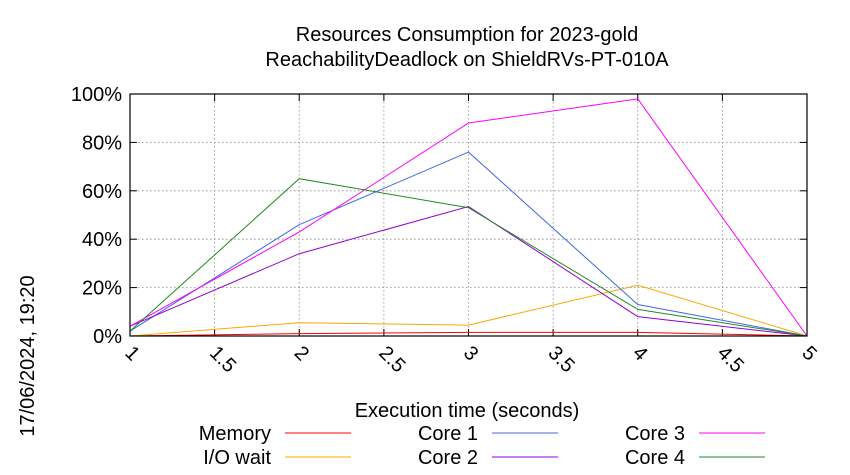 The height and width of the screenshot is (475, 850). Describe the element at coordinates (107, 337) in the screenshot. I see `y-tick-label: 0%` at that location.